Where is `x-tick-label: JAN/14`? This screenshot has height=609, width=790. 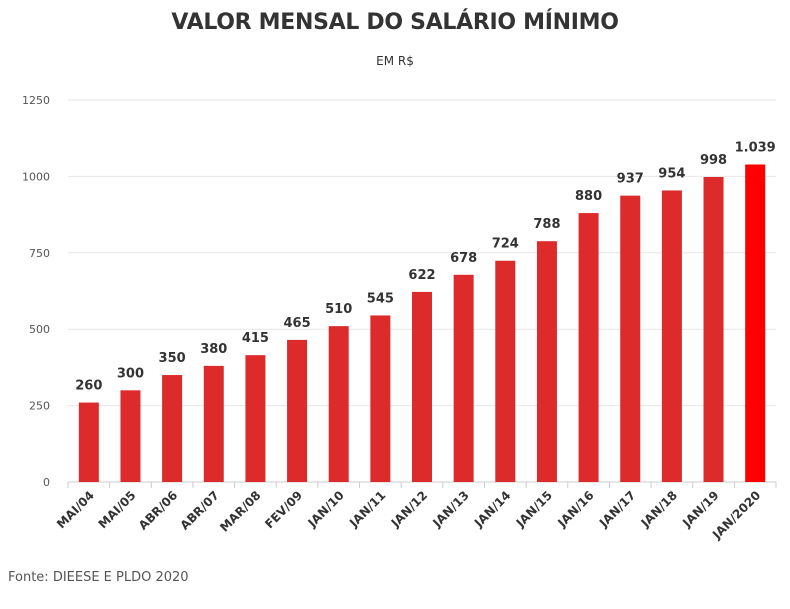 x-tick-label: JAN/14 is located at coordinates (492, 509).